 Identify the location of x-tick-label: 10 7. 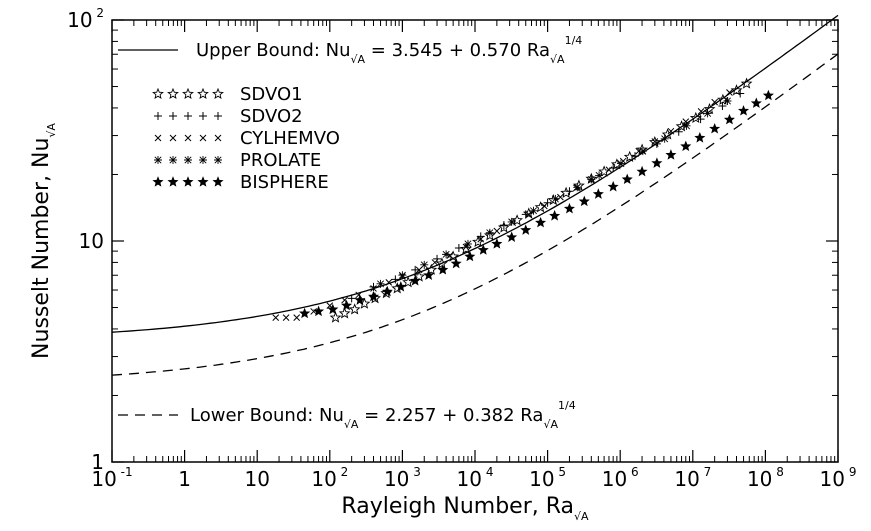
(692, 478).